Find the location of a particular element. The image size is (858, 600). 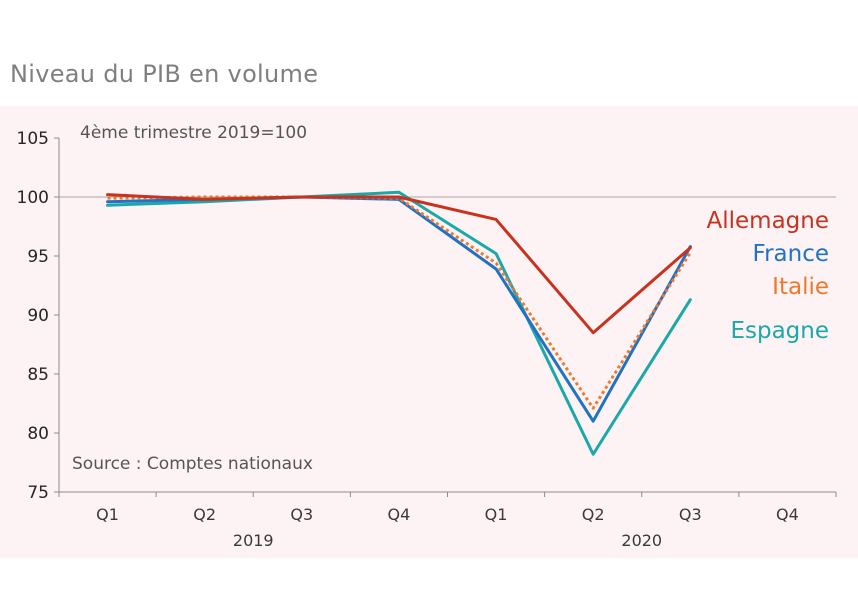

chart-title: Niveau du PIB en volume is located at coordinates (164, 74).